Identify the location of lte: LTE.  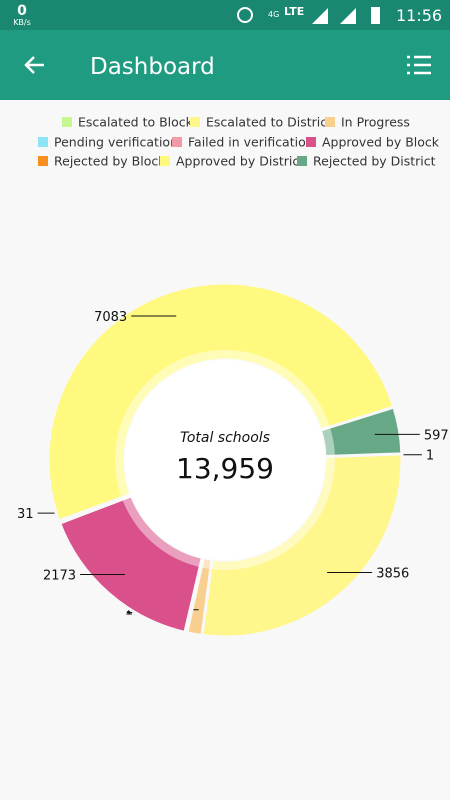
(294, 11).